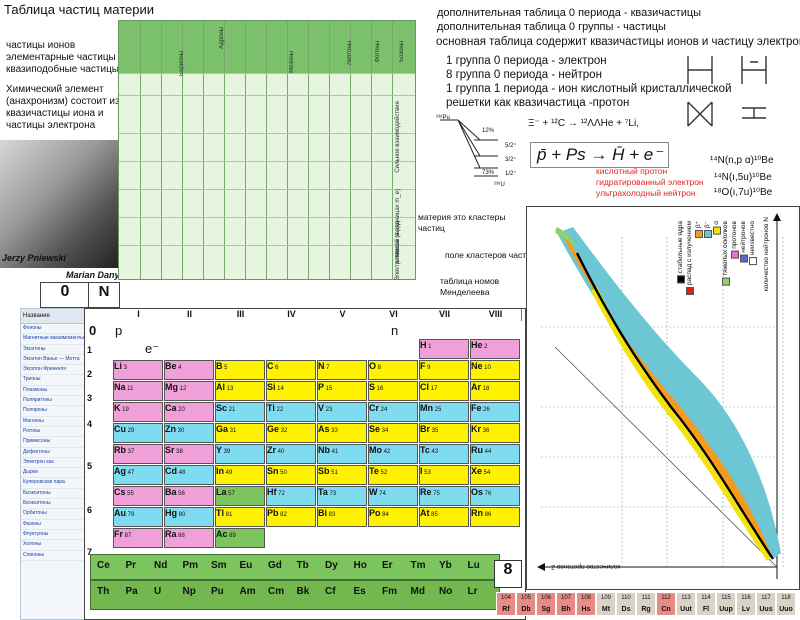 The height and width of the screenshot is (620, 800). I want to click on element-cell: At 85, so click(444, 517).